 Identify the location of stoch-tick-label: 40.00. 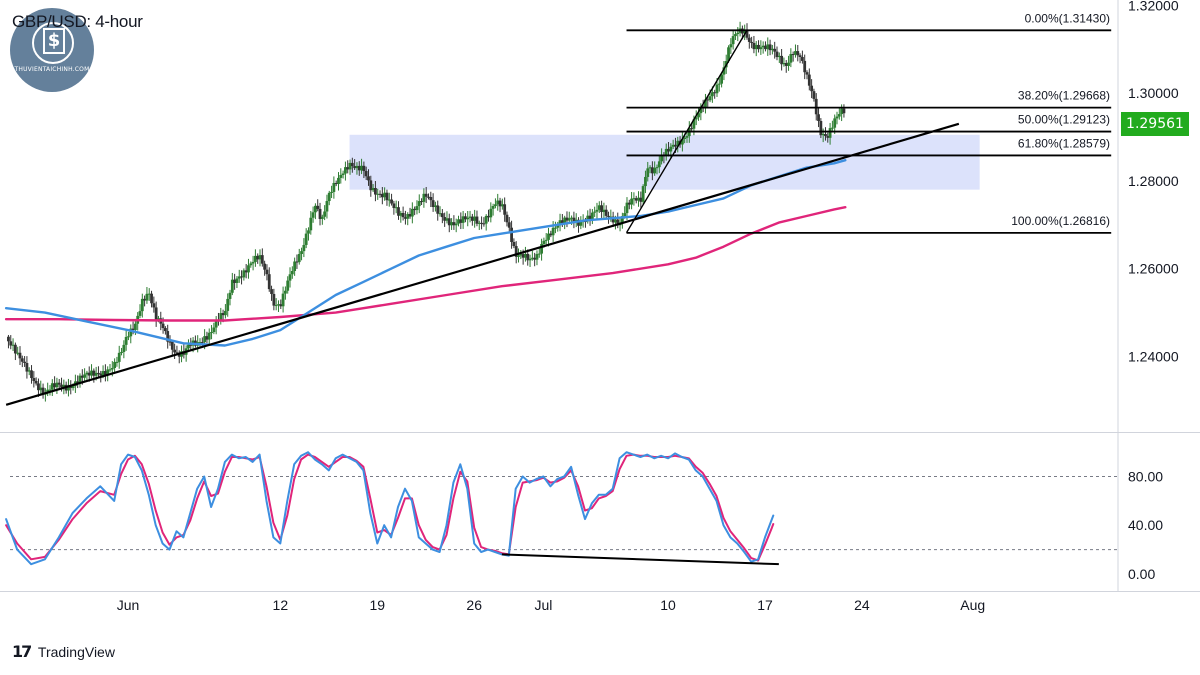
(1145, 525).